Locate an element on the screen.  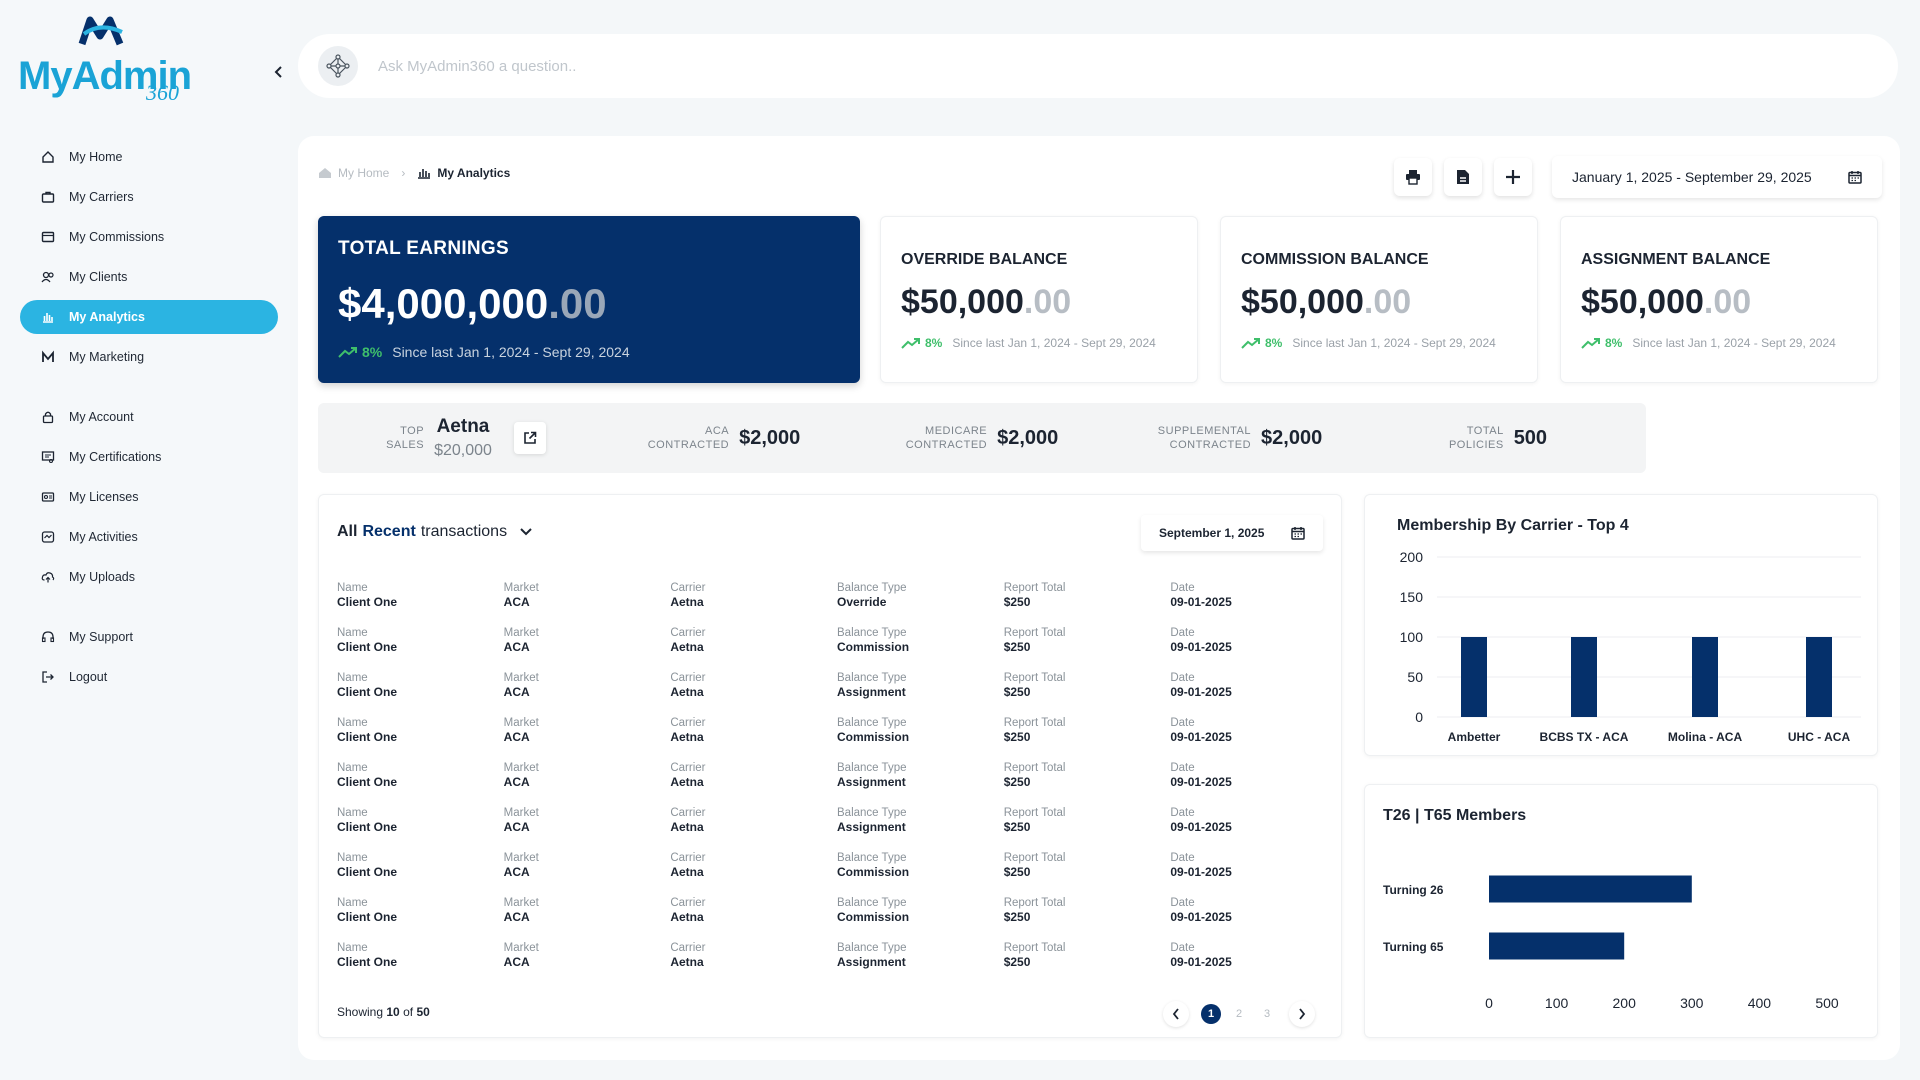
table-cell: Balance Type Commission is located at coordinates (920, 738).